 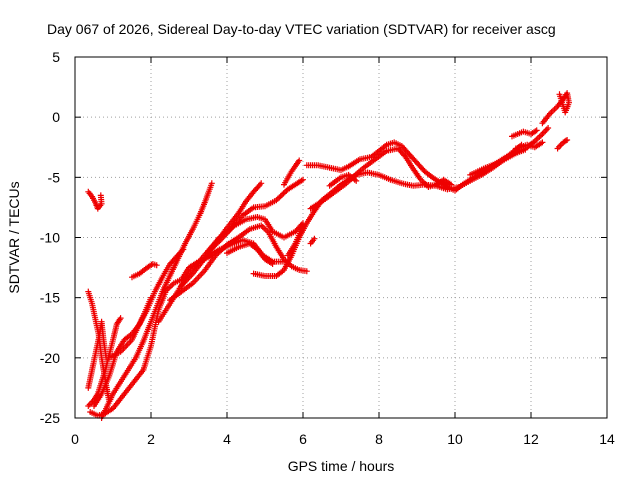 I want to click on y-tick-label: -25, so click(x=50, y=418).